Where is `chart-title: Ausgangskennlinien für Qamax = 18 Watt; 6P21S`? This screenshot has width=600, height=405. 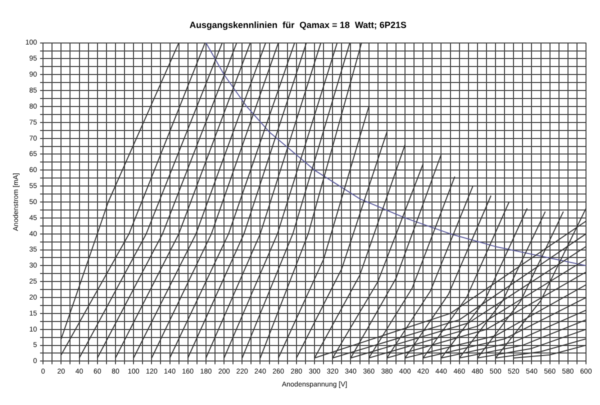 chart-title: Ausgangskennlinien für Qamax = 18 Watt; 6P21S is located at coordinates (298, 25).